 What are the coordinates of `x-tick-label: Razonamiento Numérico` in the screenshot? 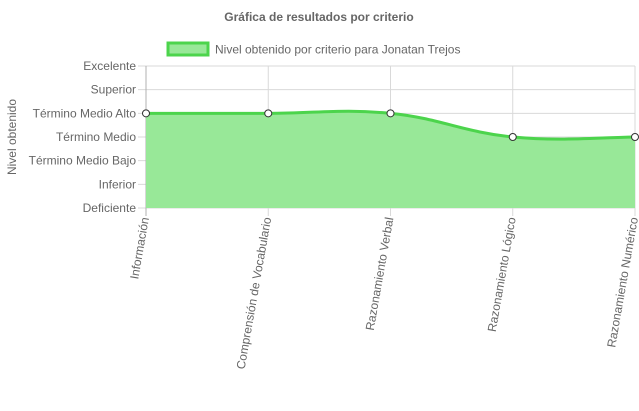 It's located at (621, 282).